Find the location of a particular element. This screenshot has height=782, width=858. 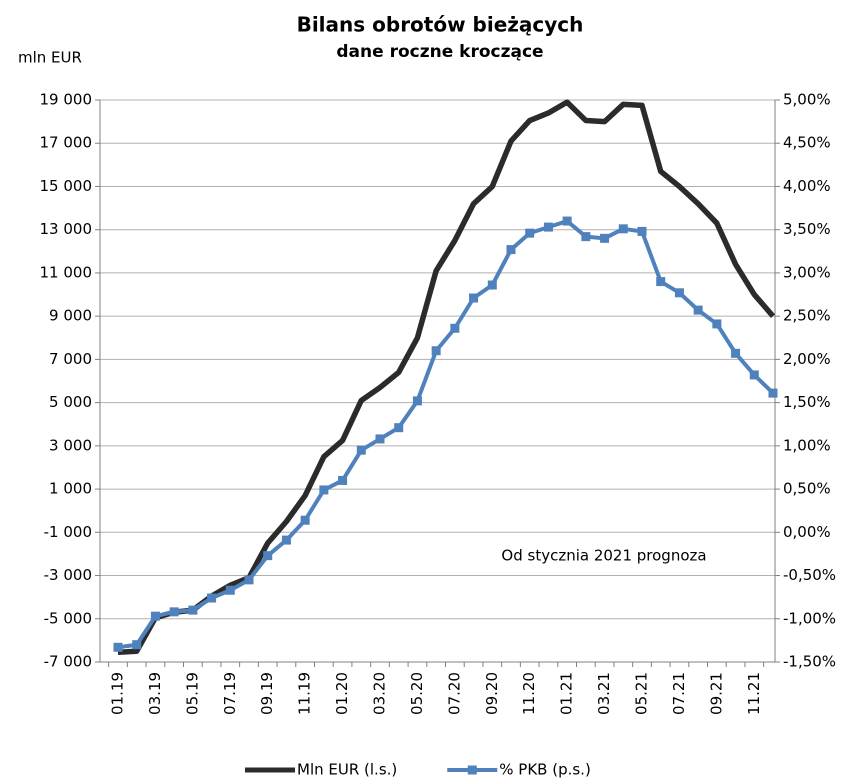

x-tick-label: 09.21 is located at coordinates (716, 693).